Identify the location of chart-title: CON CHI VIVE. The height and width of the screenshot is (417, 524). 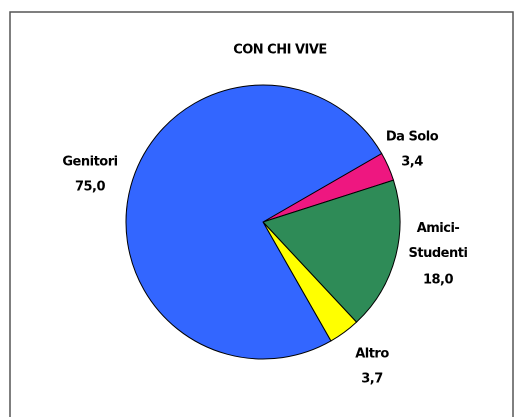
(280, 50).